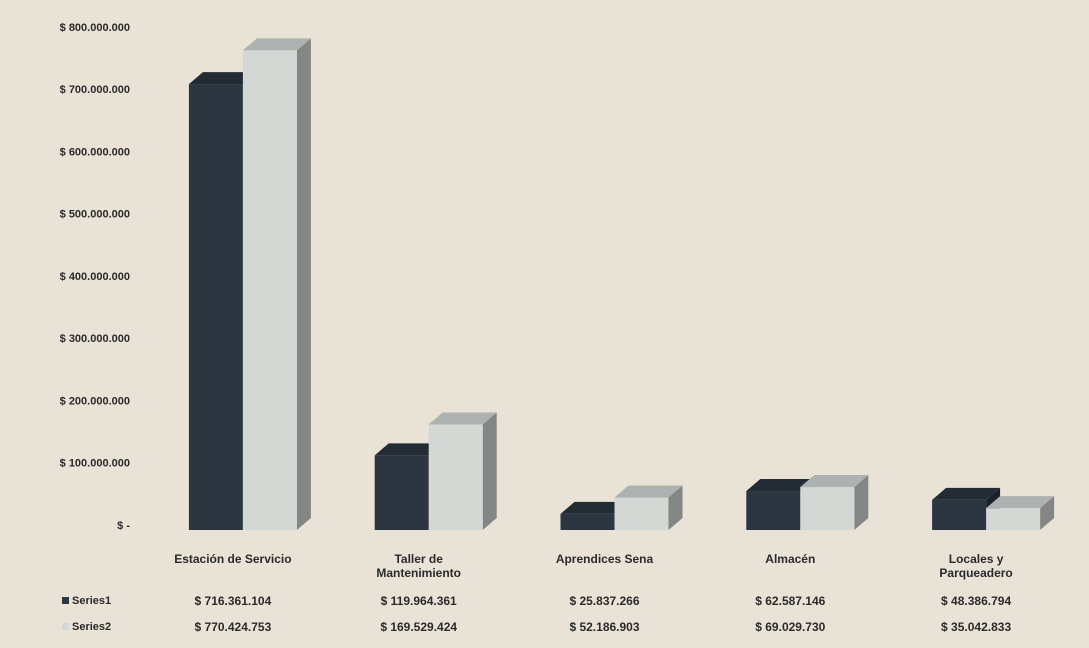 This screenshot has height=648, width=1089. I want to click on x-tick-label: Estación de Servicio, so click(233, 559).